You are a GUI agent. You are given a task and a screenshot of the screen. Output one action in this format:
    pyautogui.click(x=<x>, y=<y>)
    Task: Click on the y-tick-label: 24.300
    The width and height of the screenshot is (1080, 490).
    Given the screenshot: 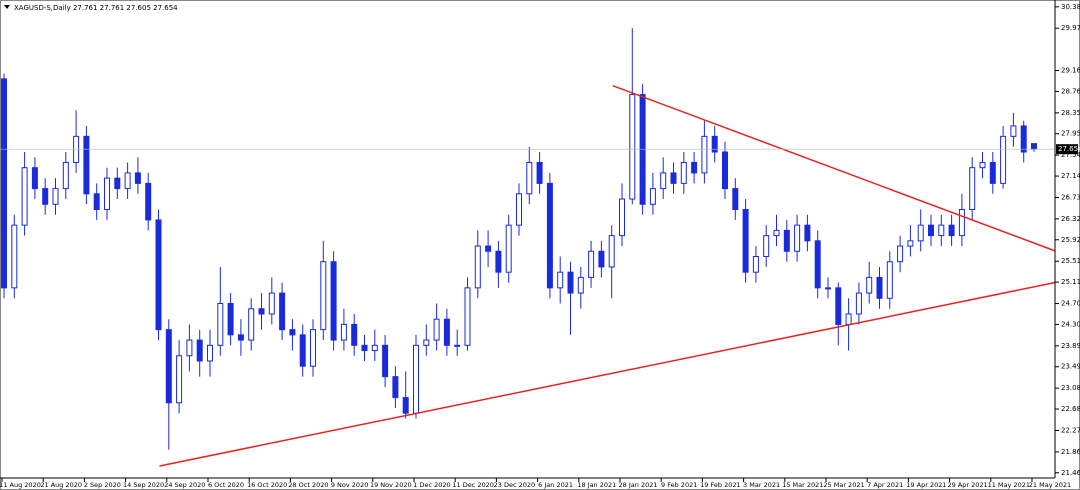 What is the action you would take?
    pyautogui.click(x=1070, y=324)
    